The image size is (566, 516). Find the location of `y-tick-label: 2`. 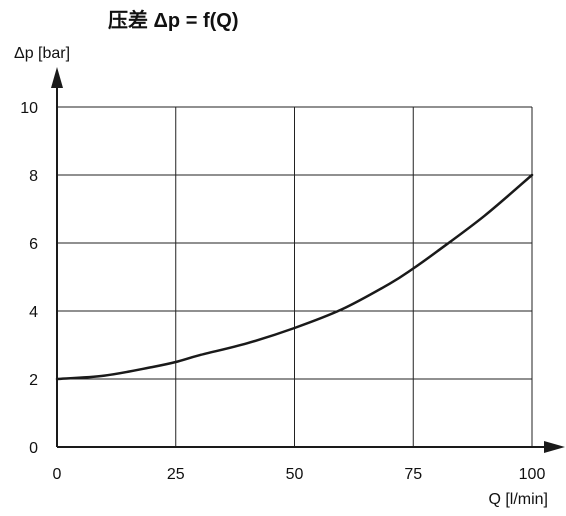

y-tick-label: 2 is located at coordinates (33, 380).